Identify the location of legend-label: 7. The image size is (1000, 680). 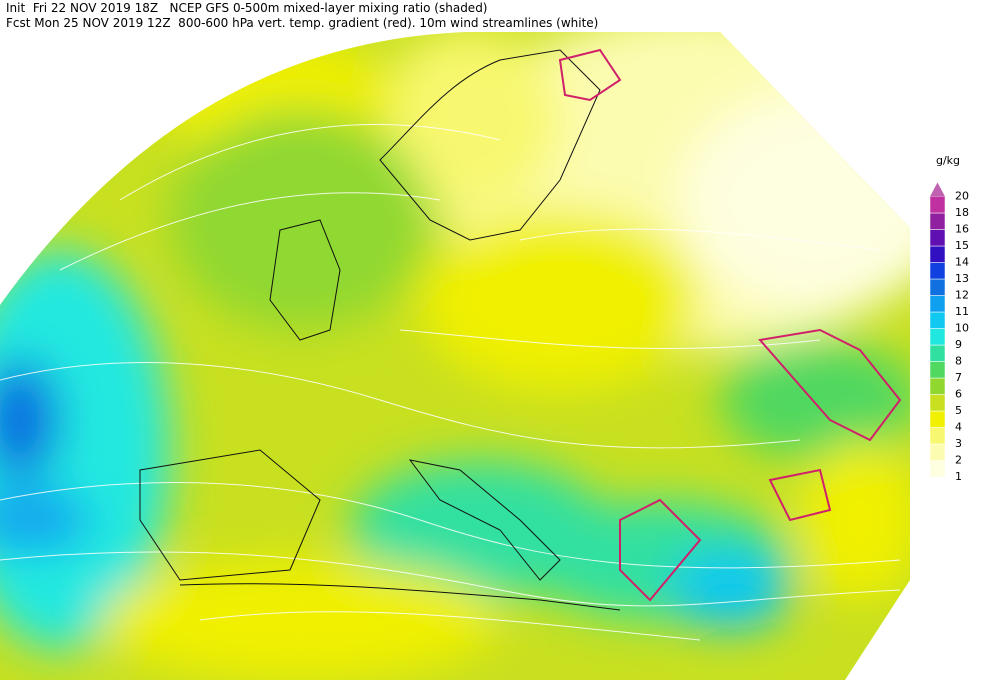
(958, 377).